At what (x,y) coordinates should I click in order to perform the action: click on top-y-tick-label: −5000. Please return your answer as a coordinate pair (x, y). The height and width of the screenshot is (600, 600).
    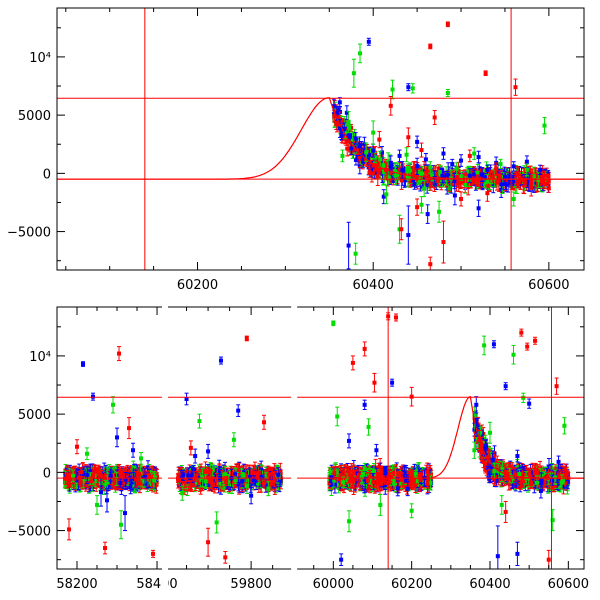
    Looking at the image, I should click on (29, 233).